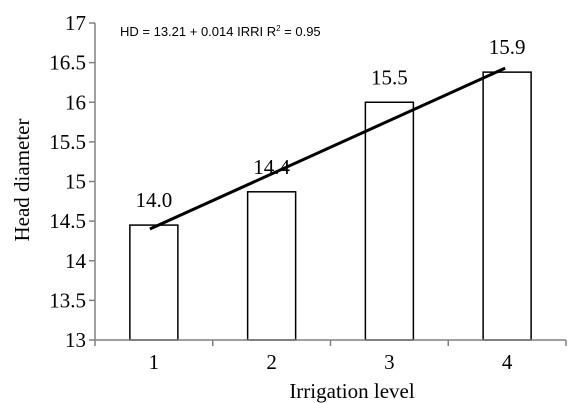 The image size is (578, 403). What do you see at coordinates (389, 362) in the screenshot?
I see `x-tick-label: 3` at bounding box center [389, 362].